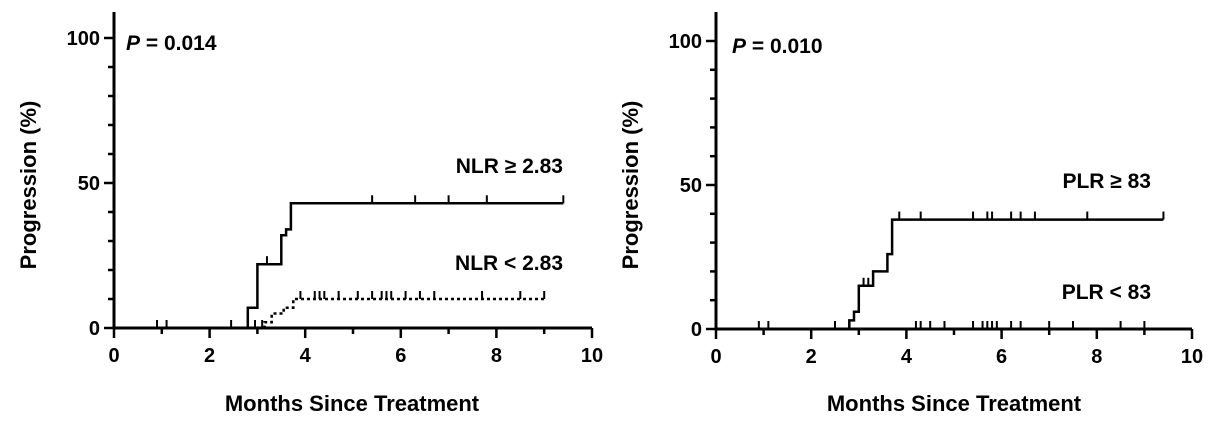 This screenshot has height=422, width=1225. What do you see at coordinates (787, 46) in the screenshot?
I see `p-value: = 0.010` at bounding box center [787, 46].